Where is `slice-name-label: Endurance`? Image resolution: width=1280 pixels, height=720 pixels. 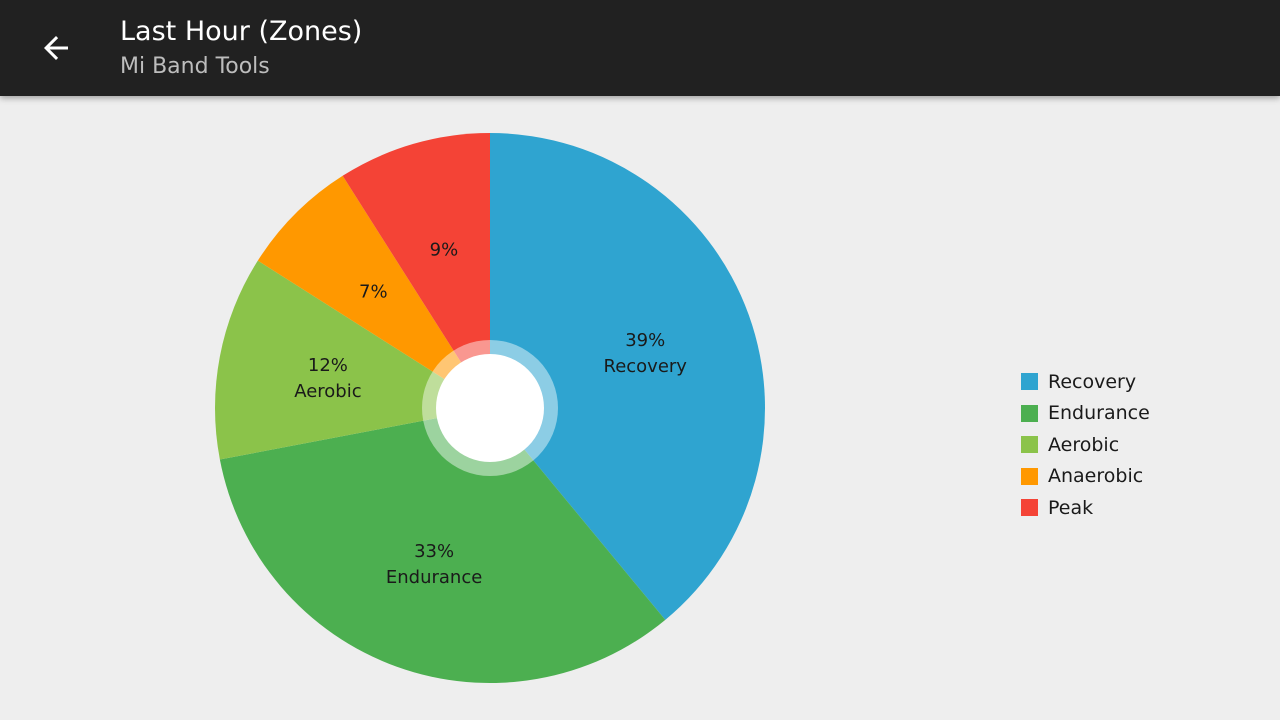 slice-name-label: Endurance is located at coordinates (434, 577).